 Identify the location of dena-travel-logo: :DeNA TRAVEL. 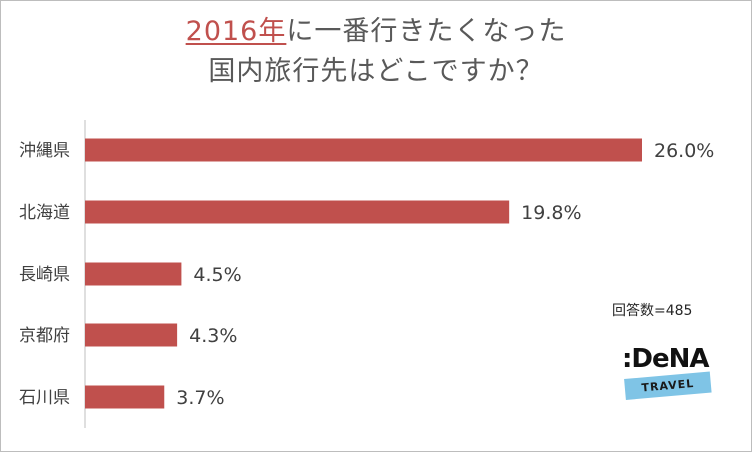
(672, 375).